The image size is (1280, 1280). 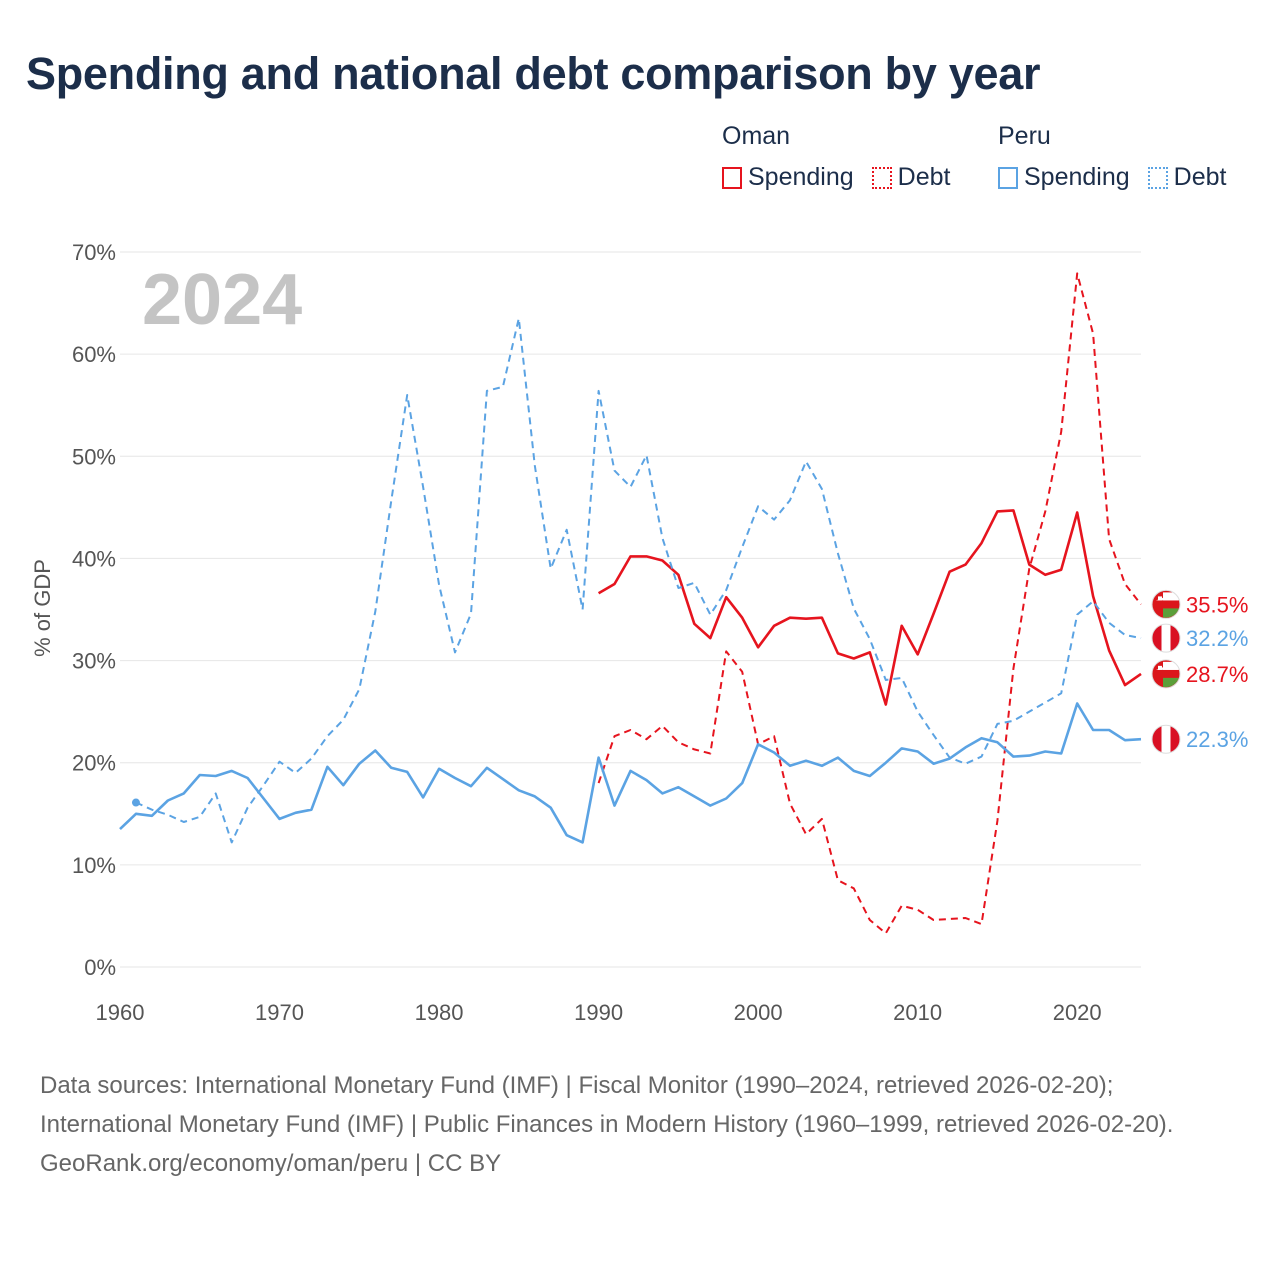 I want to click on end-label-peru-spending: 22.3%, so click(x=1199, y=739).